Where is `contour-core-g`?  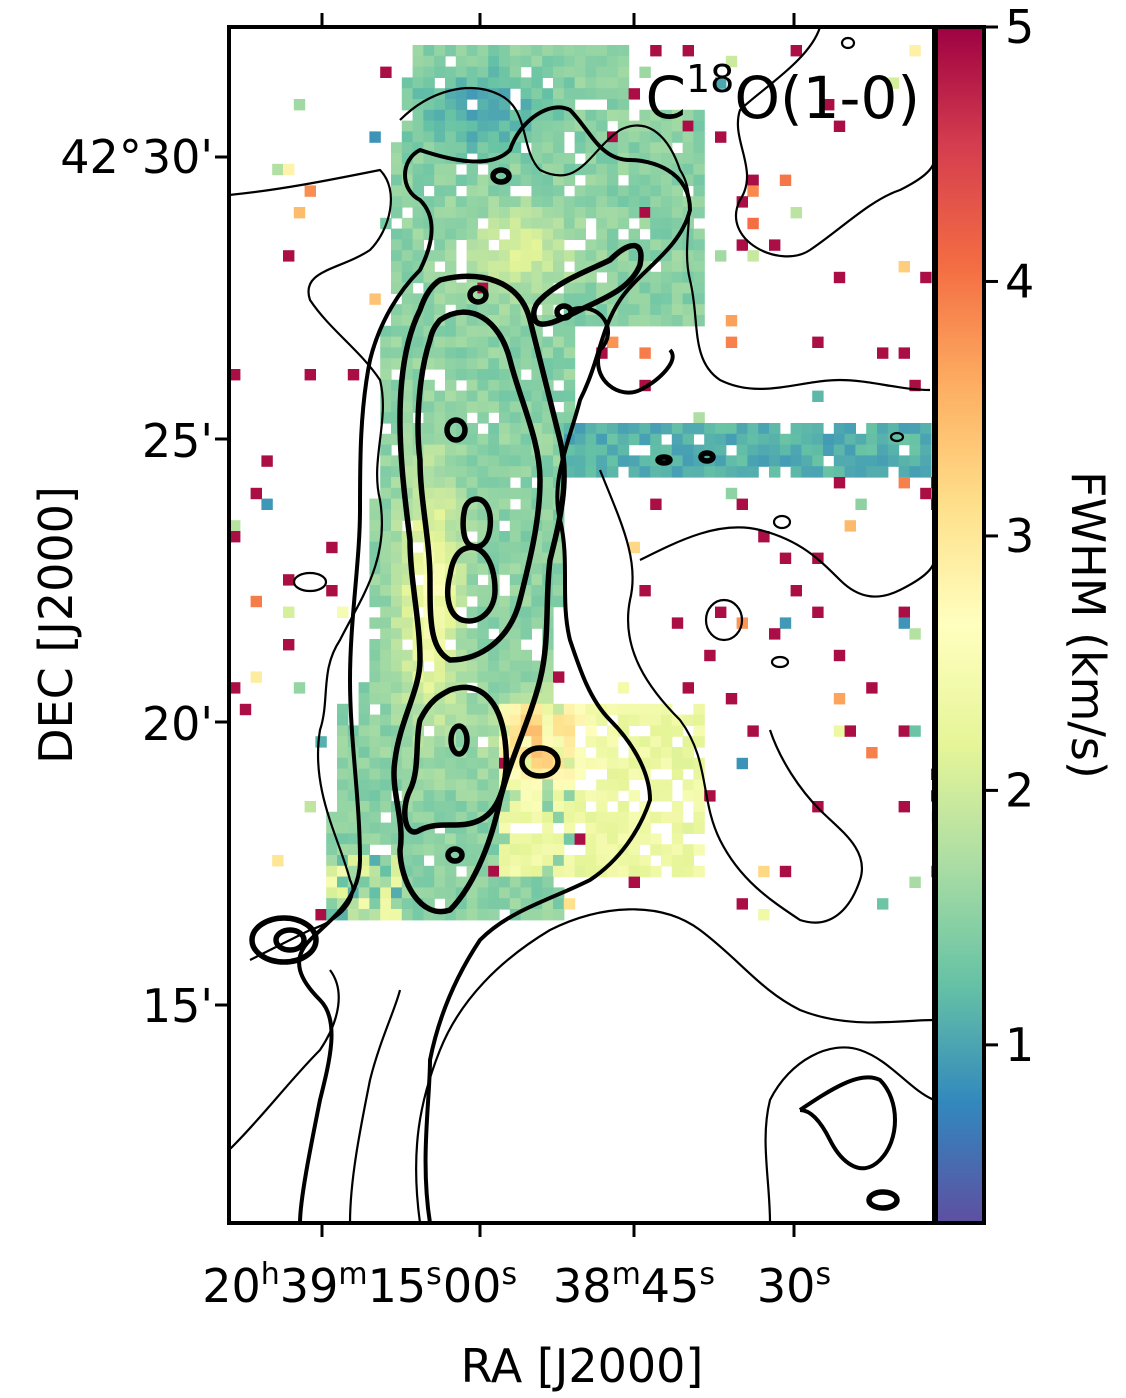
contour-core-g is located at coordinates (501, 176).